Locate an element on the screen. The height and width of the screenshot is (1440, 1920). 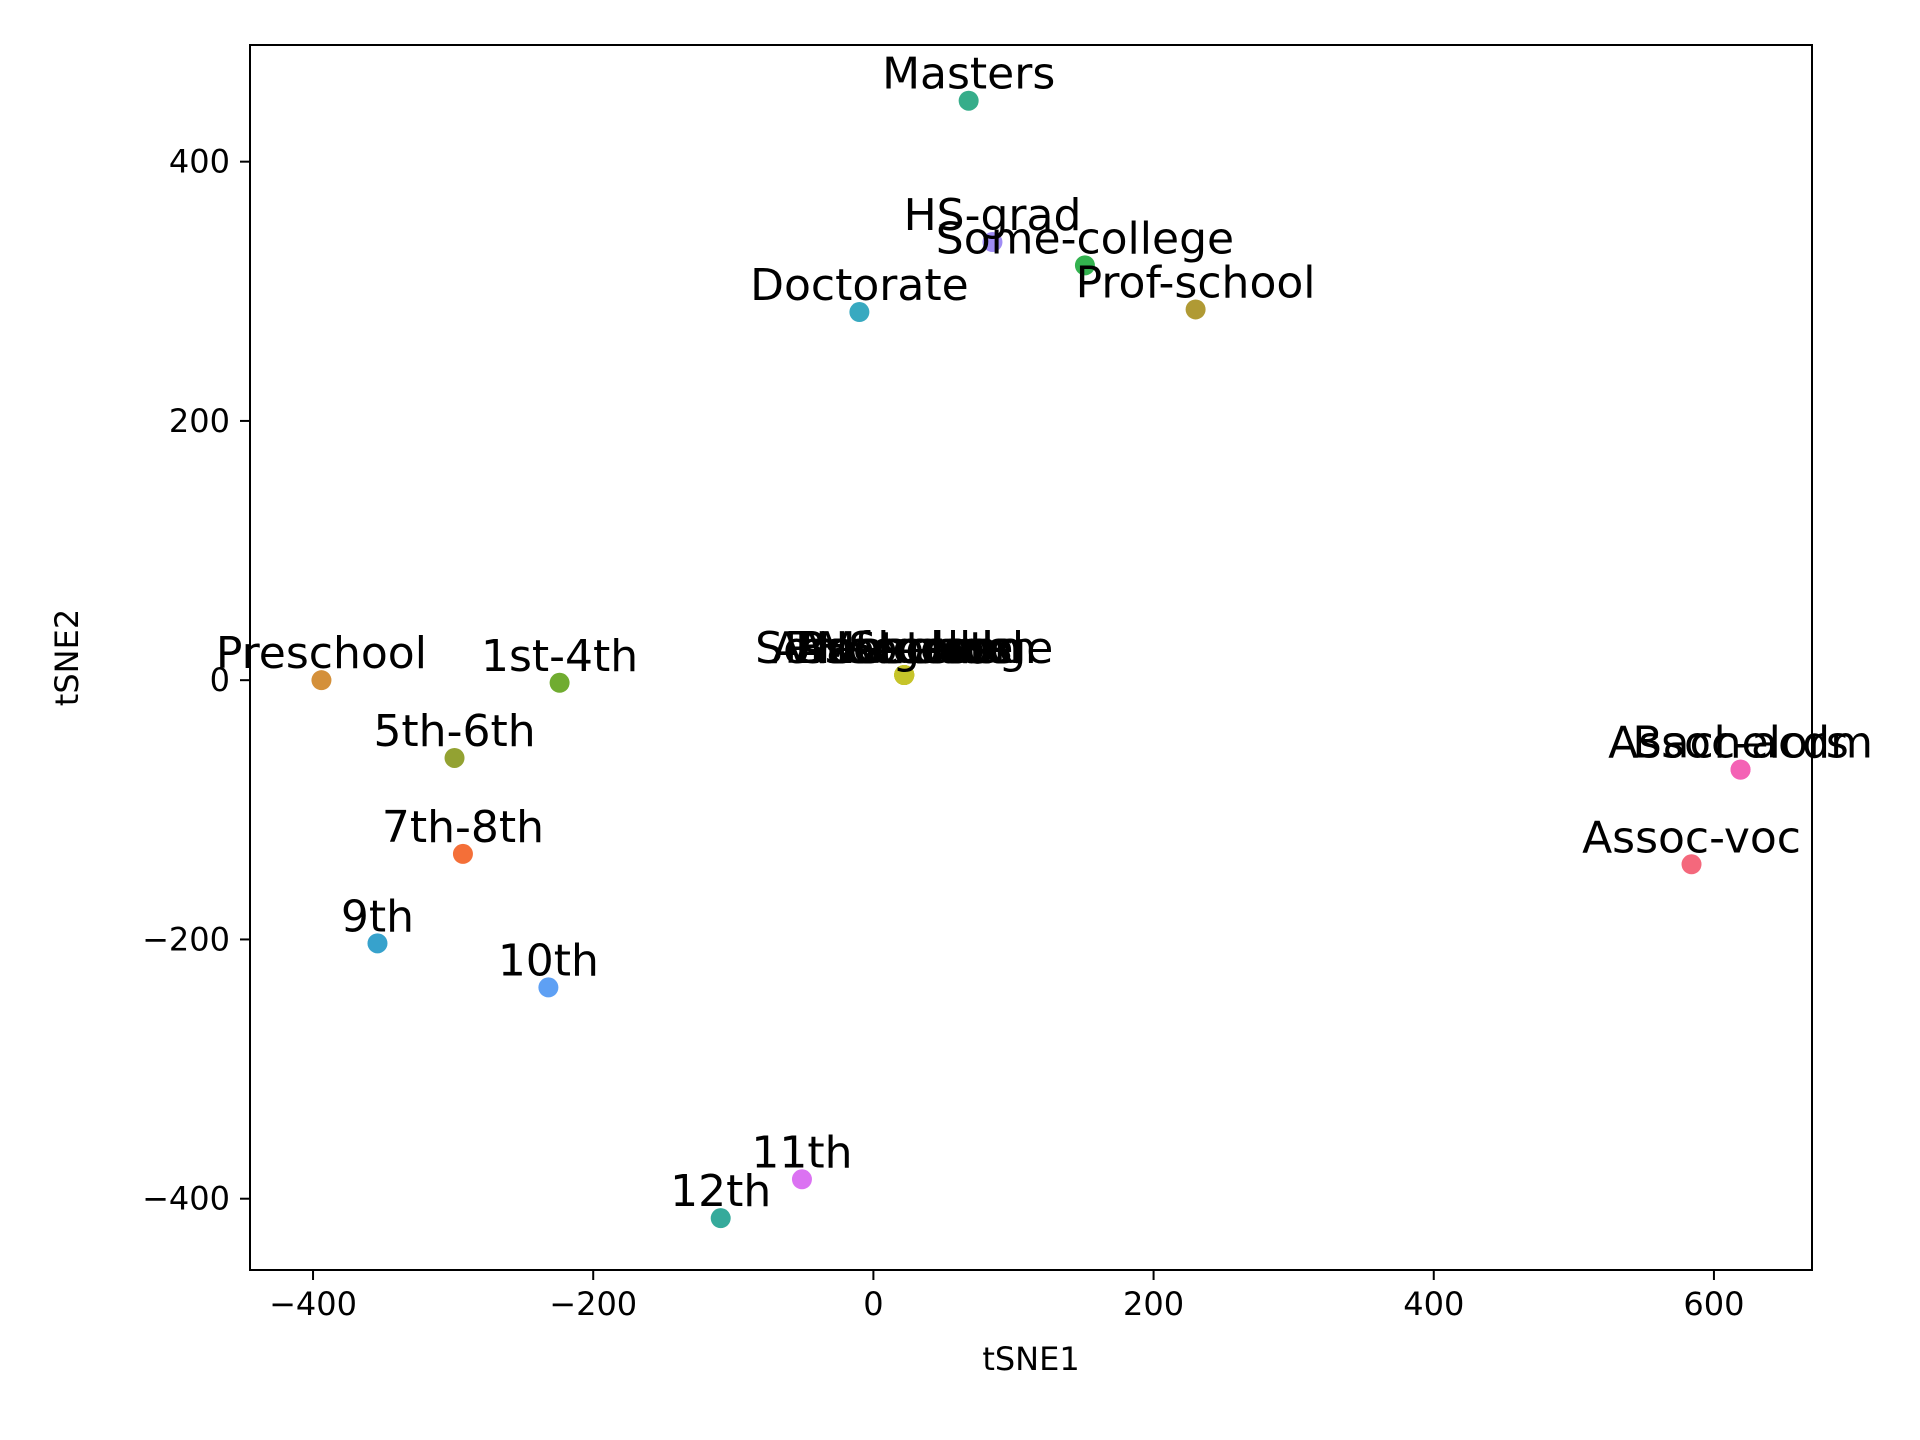
point-label: Bachelors is located at coordinates (904, 648).